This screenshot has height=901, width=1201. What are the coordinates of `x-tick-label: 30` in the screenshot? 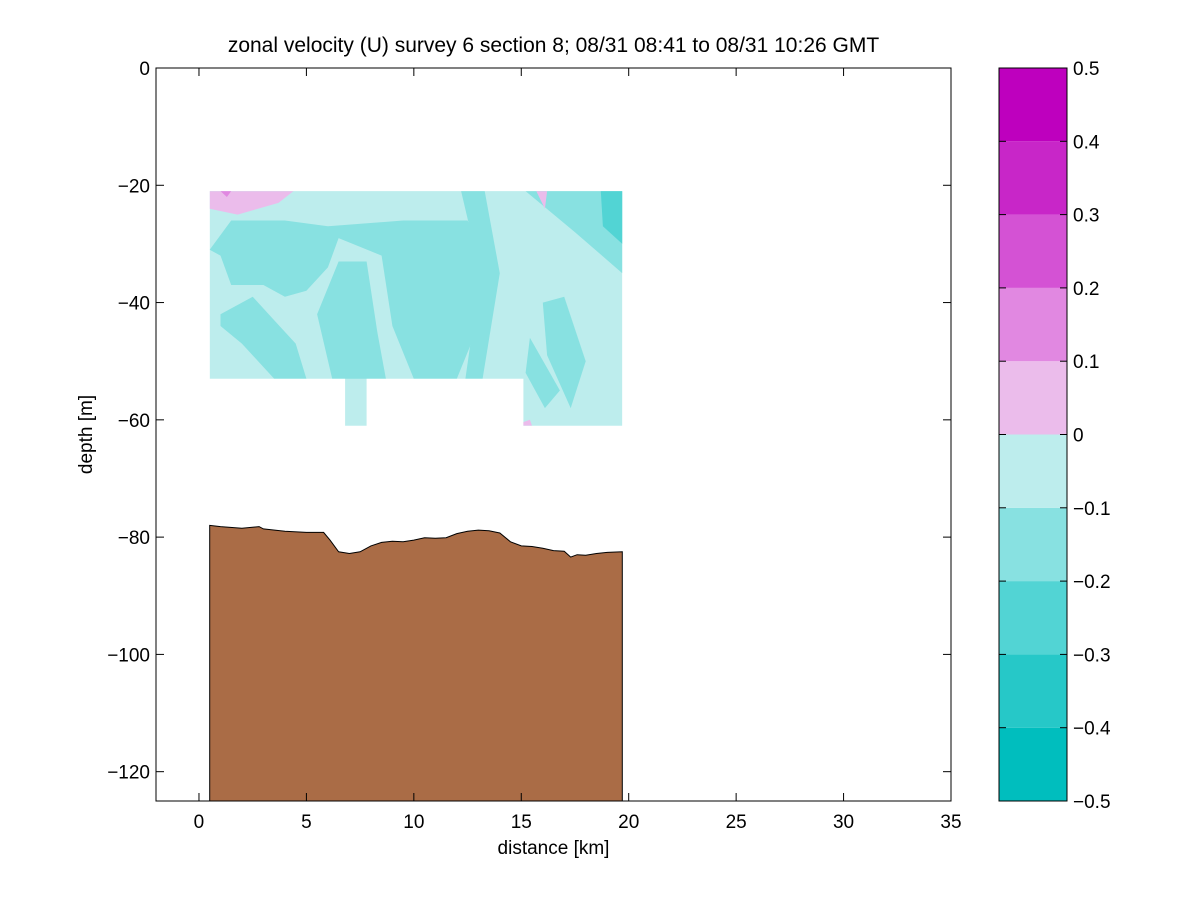 It's located at (843, 822).